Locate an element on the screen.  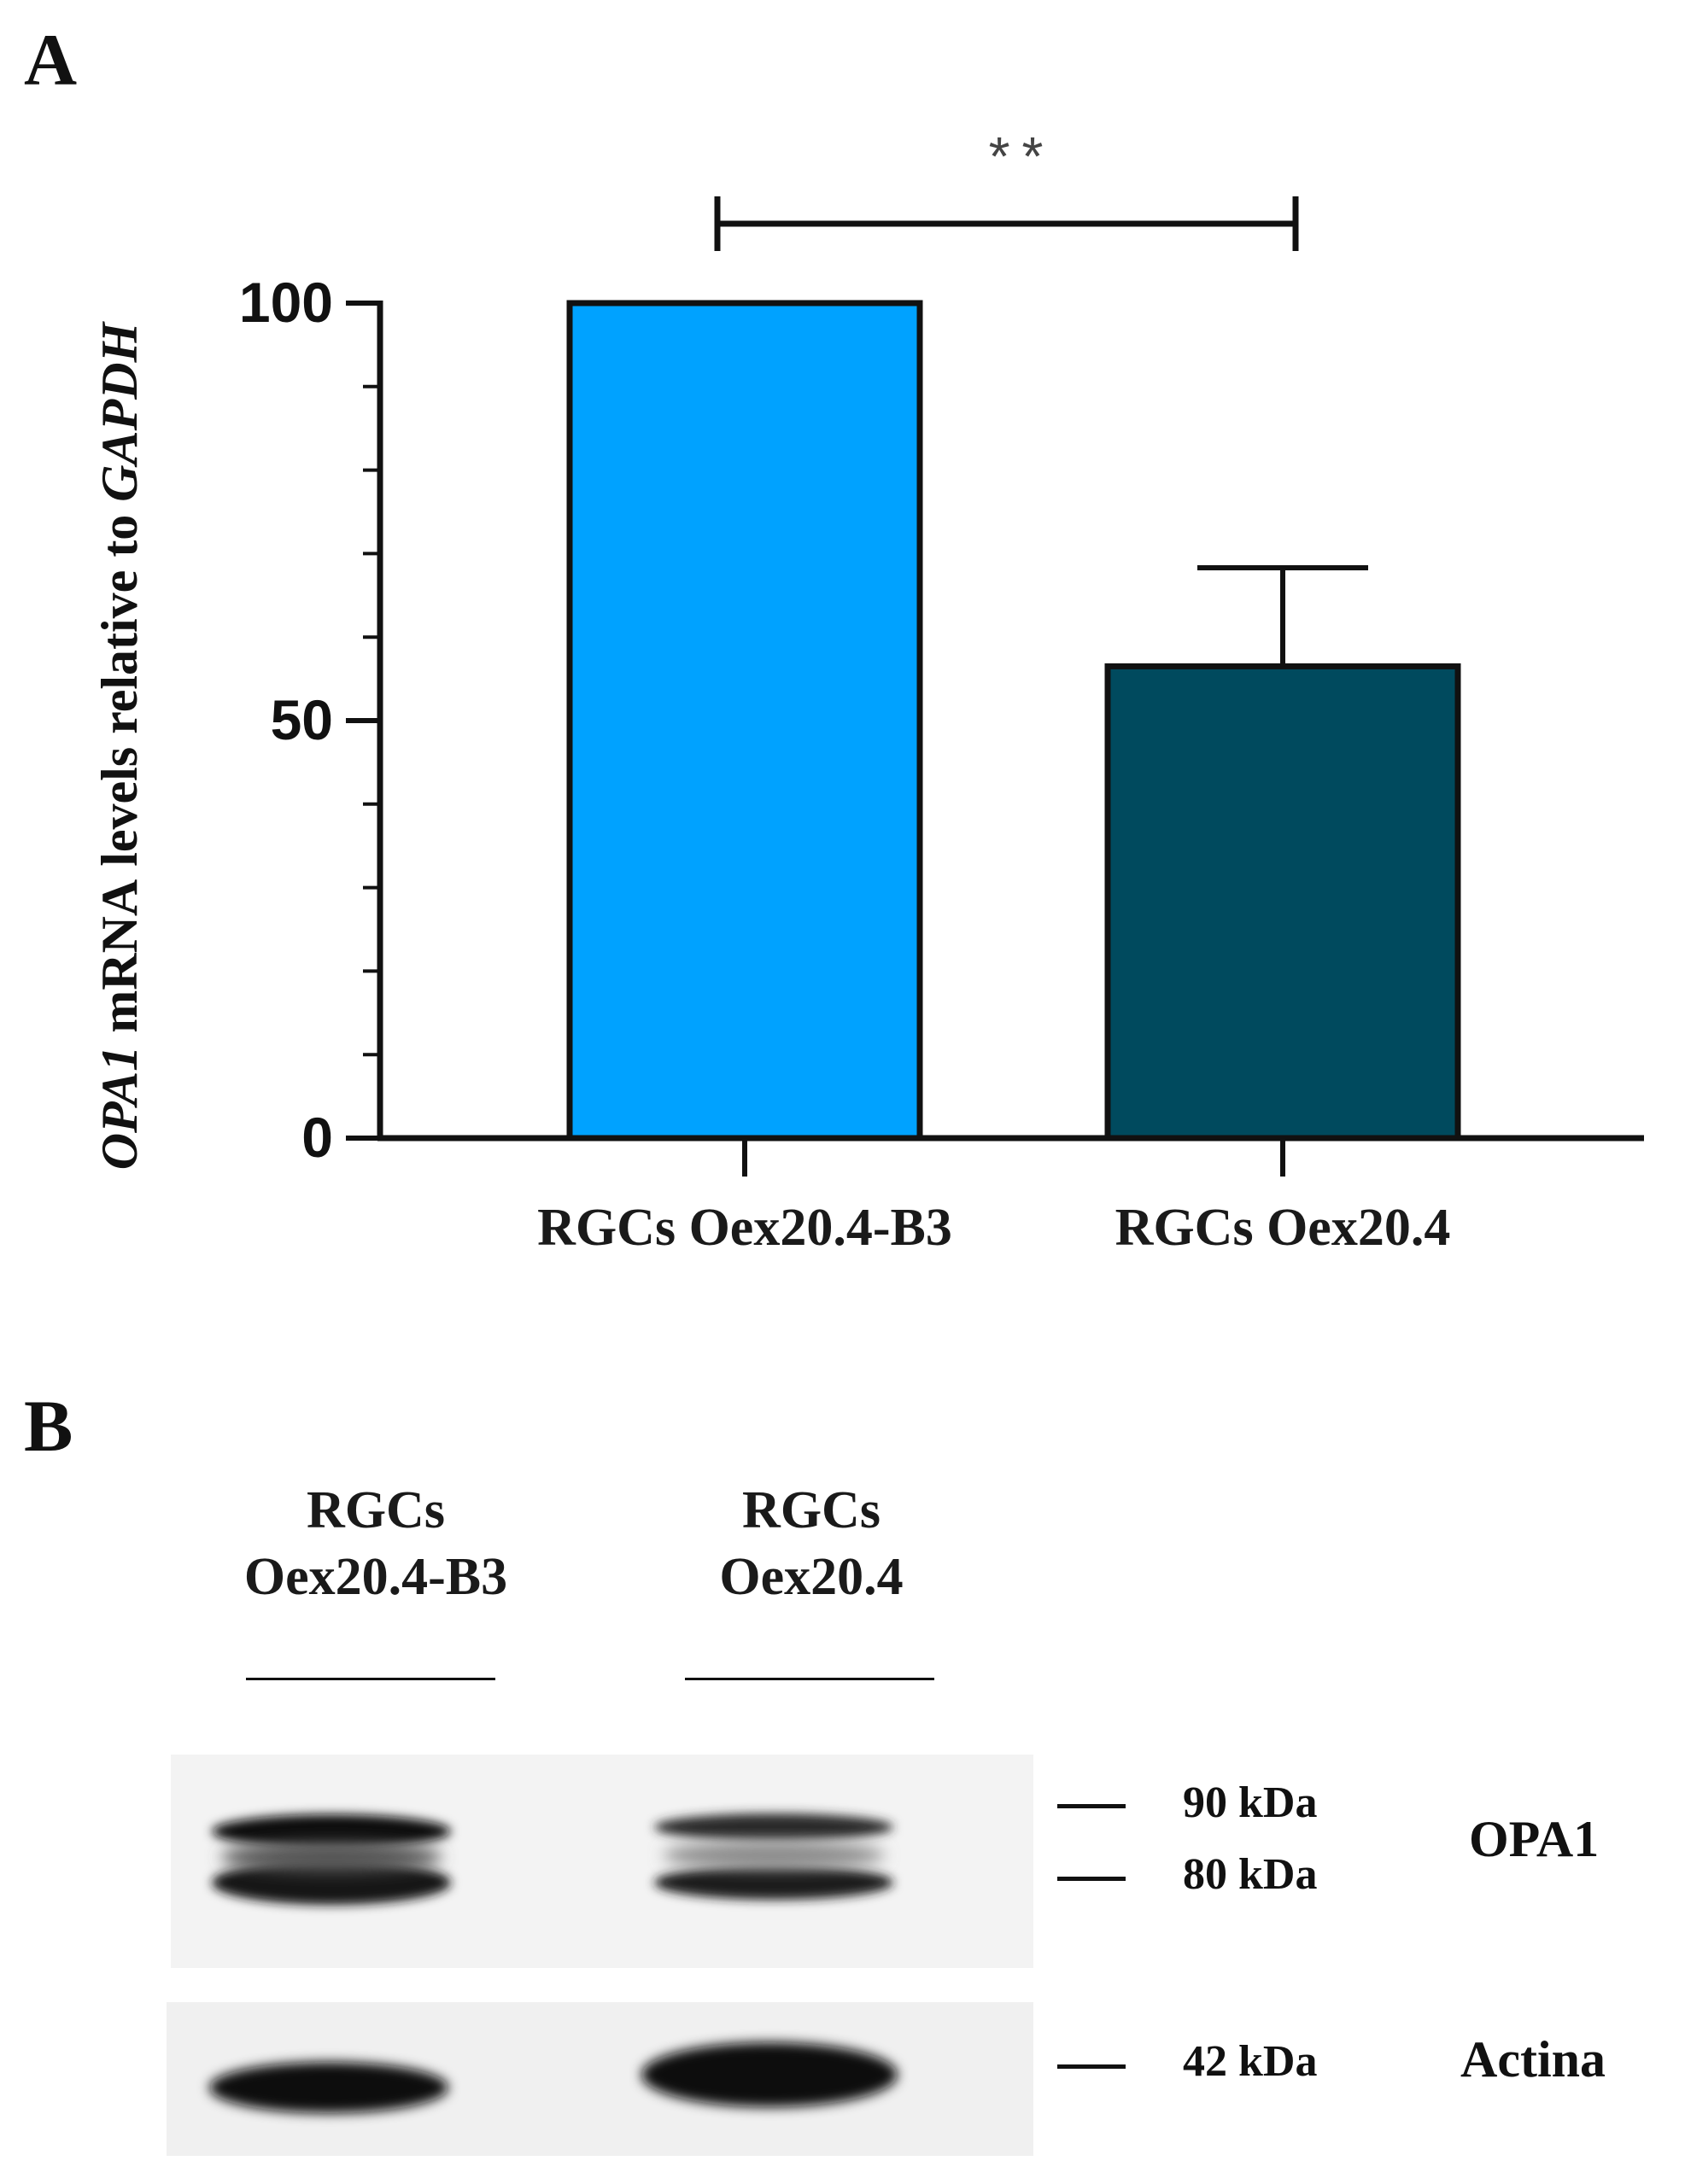
actin-blot is located at coordinates (600, 2079).